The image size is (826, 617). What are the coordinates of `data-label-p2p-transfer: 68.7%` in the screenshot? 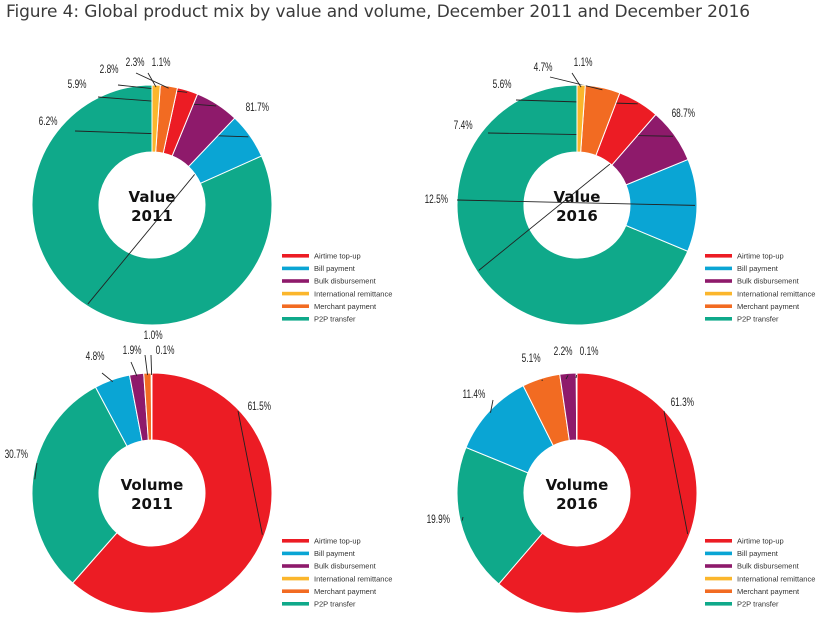 It's located at (684, 114).